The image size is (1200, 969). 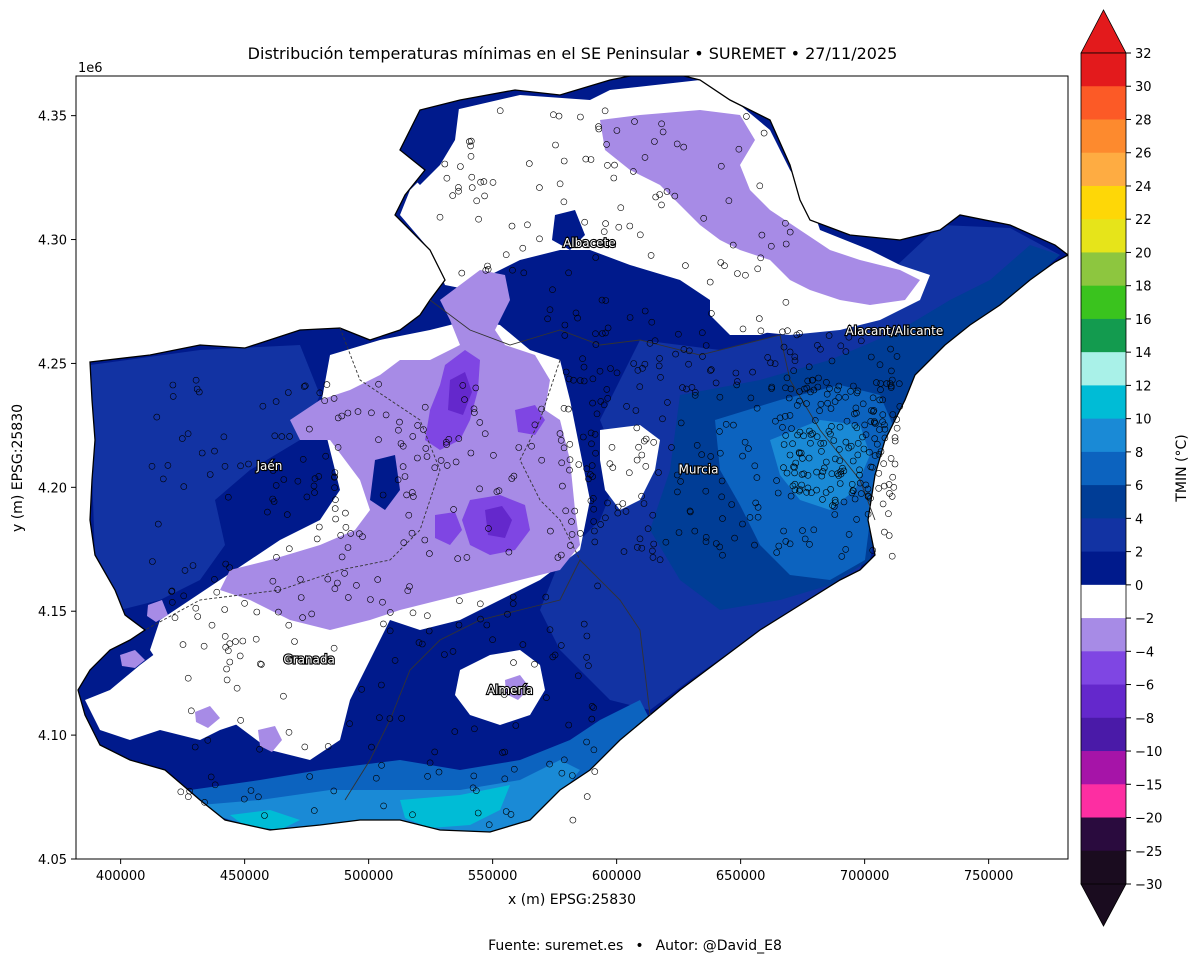 What do you see at coordinates (1143, 320) in the screenshot?
I see `colorbar-tick-label: 16` at bounding box center [1143, 320].